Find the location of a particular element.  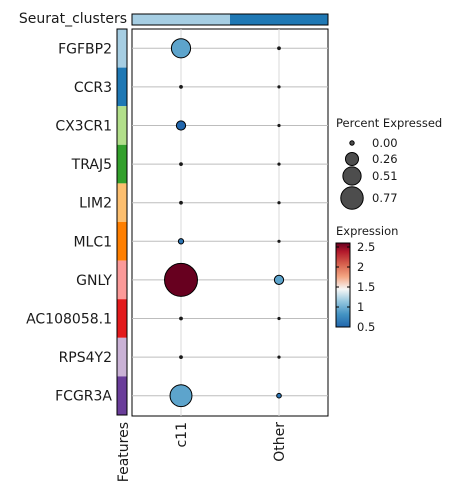

dot-fgfbp2-c11 is located at coordinates (181, 48).